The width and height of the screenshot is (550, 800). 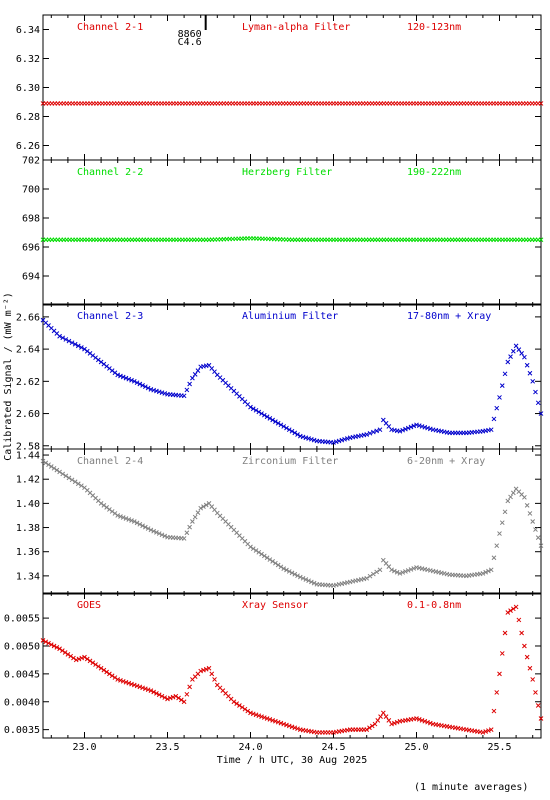 I want to click on footnote: (1 minute averages), so click(x=471, y=787).